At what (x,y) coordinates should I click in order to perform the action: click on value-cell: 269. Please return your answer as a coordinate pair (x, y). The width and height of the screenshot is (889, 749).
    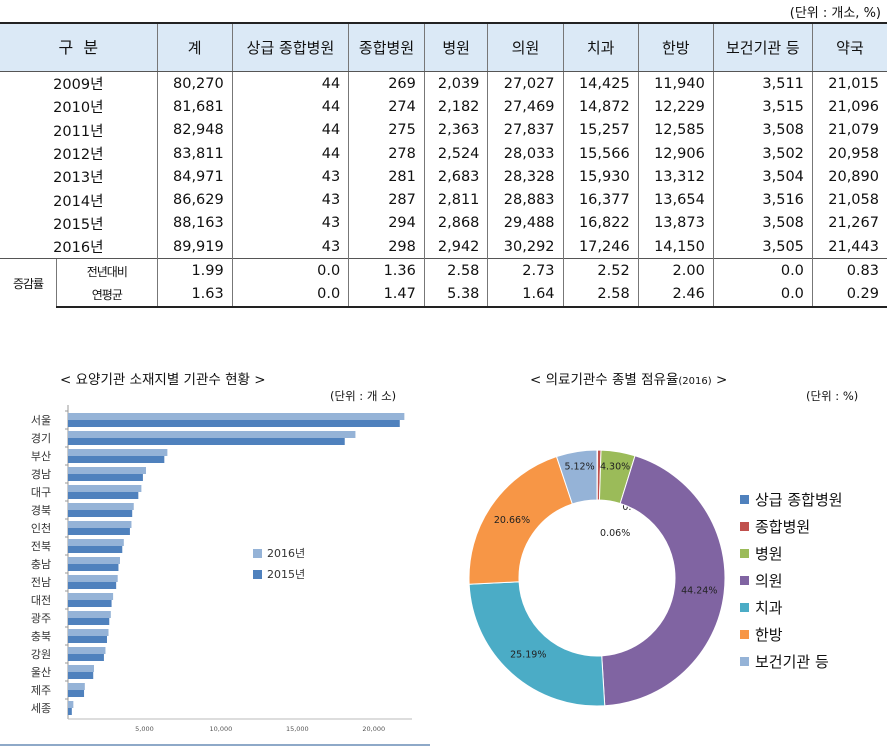
    Looking at the image, I should click on (386, 83).